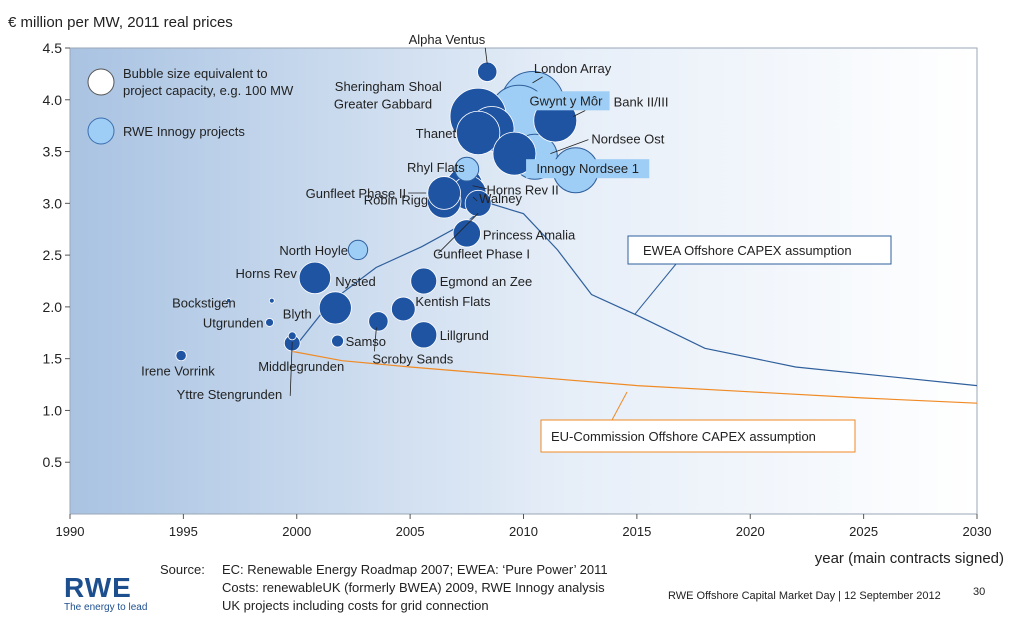  What do you see at coordinates (619, 406) in the screenshot?
I see `eu-annotation-leader` at bounding box center [619, 406].